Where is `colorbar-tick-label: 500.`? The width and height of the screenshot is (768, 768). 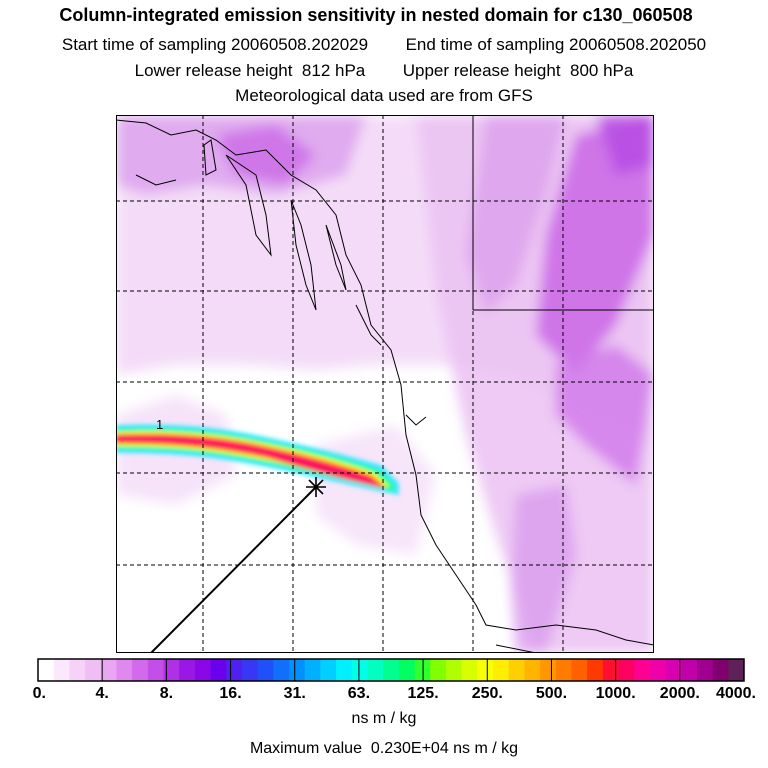 colorbar-tick-label: 500. is located at coordinates (551, 693).